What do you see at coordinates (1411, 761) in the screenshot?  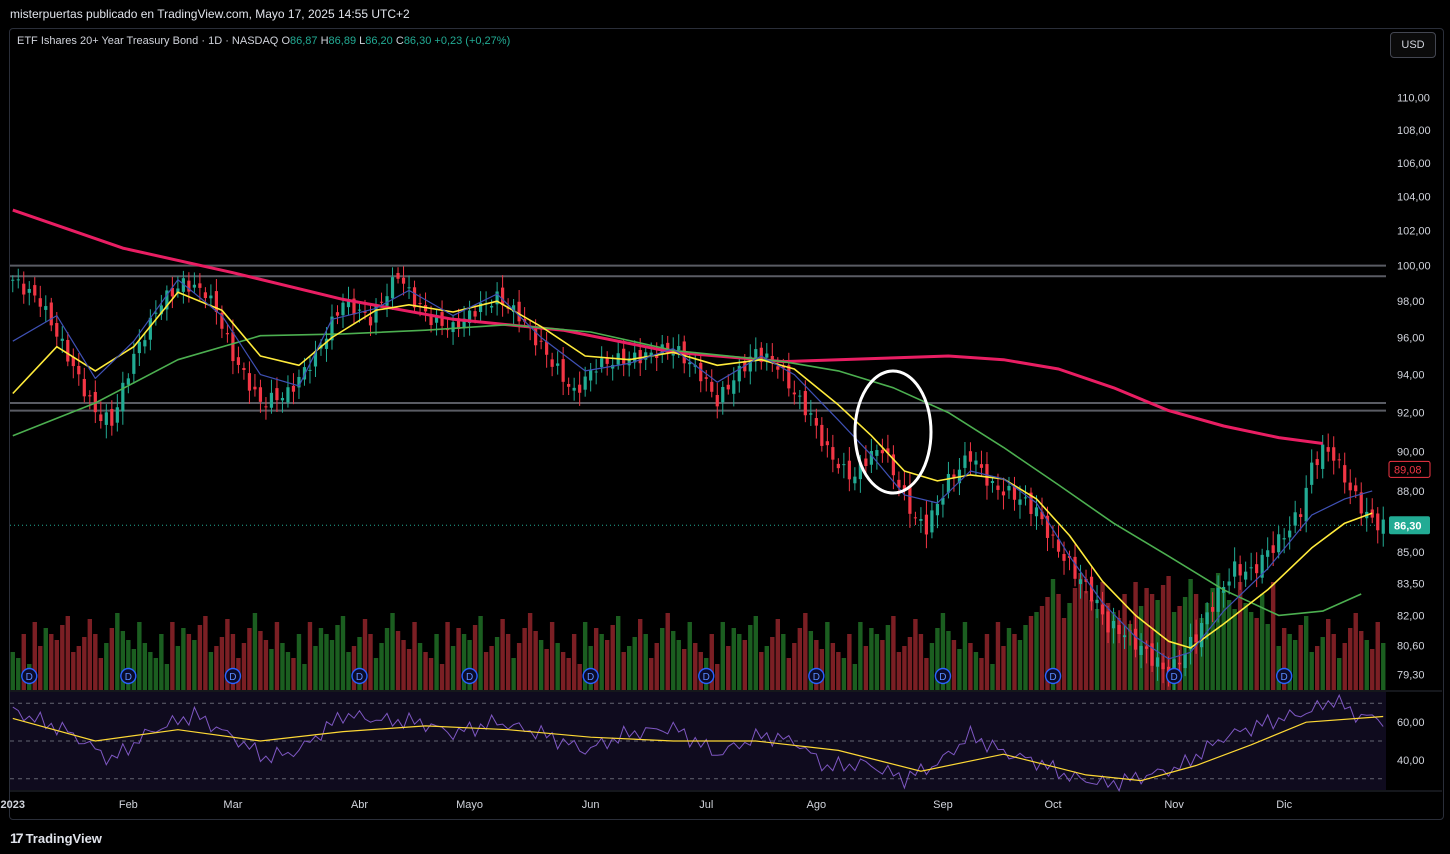 I see `rsi-tick-label: 40,00` at bounding box center [1411, 761].